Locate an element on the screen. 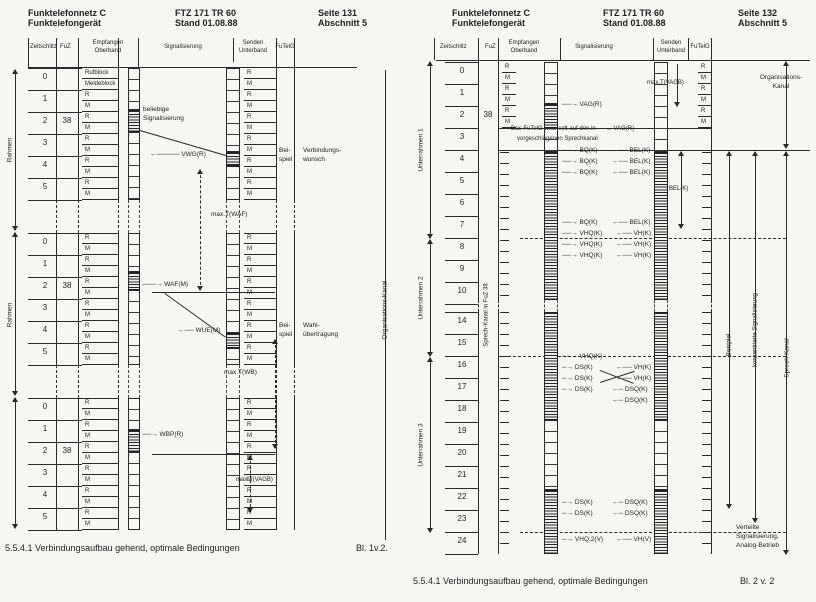 The width and height of the screenshot is (816, 602). signal-label: ───→ WAF(M) is located at coordinates (165, 284).